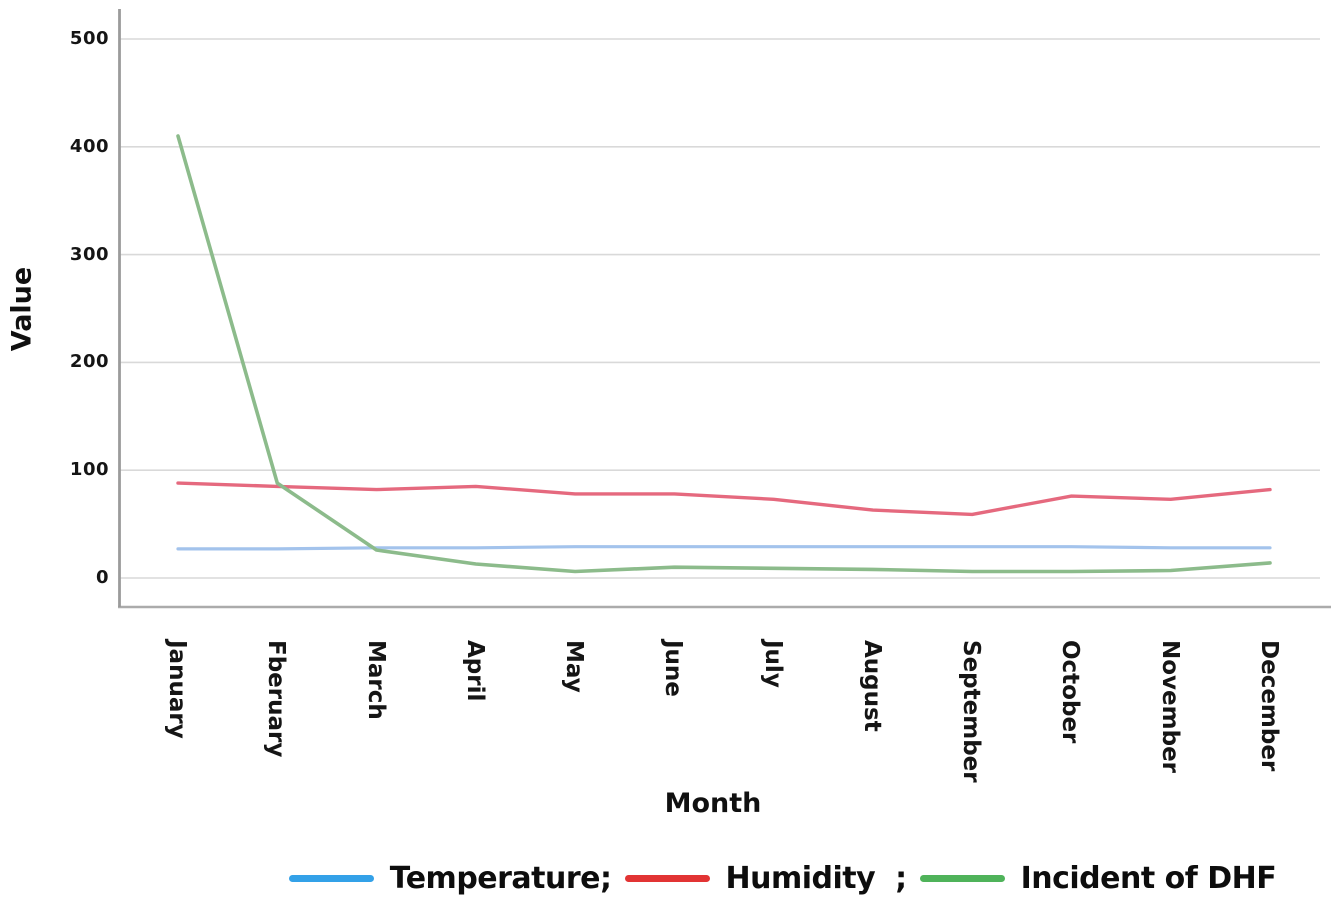 The image size is (1341, 902). I want to click on temperature-line, so click(724, 548).